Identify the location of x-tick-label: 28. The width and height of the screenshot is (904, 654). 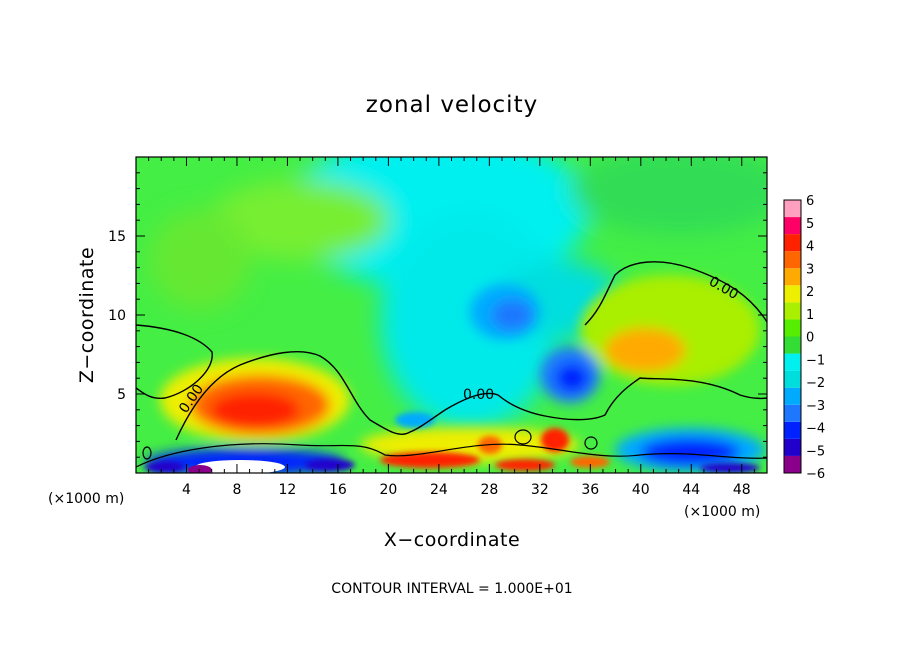
(489, 490).